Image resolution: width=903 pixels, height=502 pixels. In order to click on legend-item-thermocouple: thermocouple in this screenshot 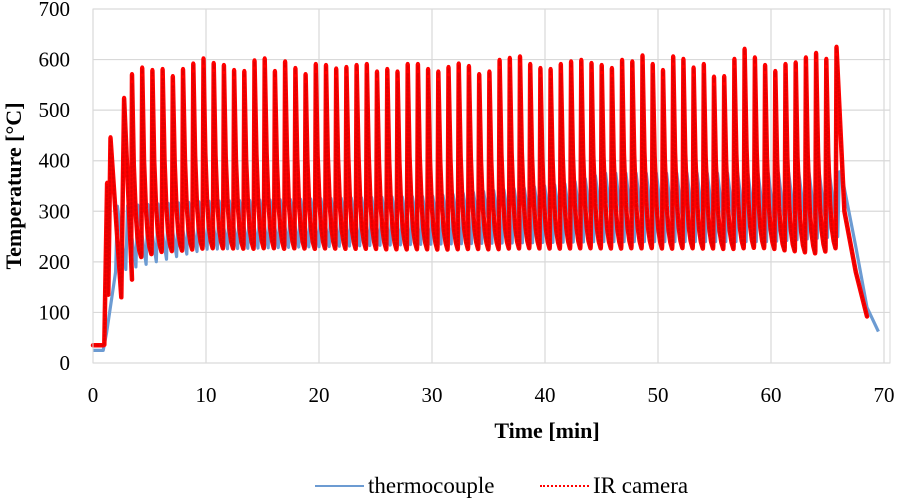, I will do `click(404, 486)`.